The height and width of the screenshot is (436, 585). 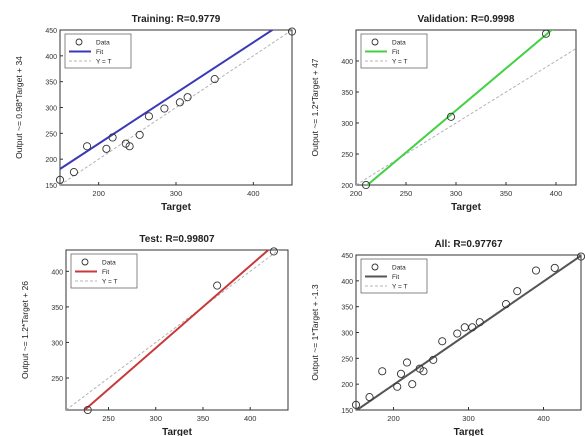 I want to click on y-axis-label: Output ~= 0.98*Target + 34, so click(x=19, y=107).